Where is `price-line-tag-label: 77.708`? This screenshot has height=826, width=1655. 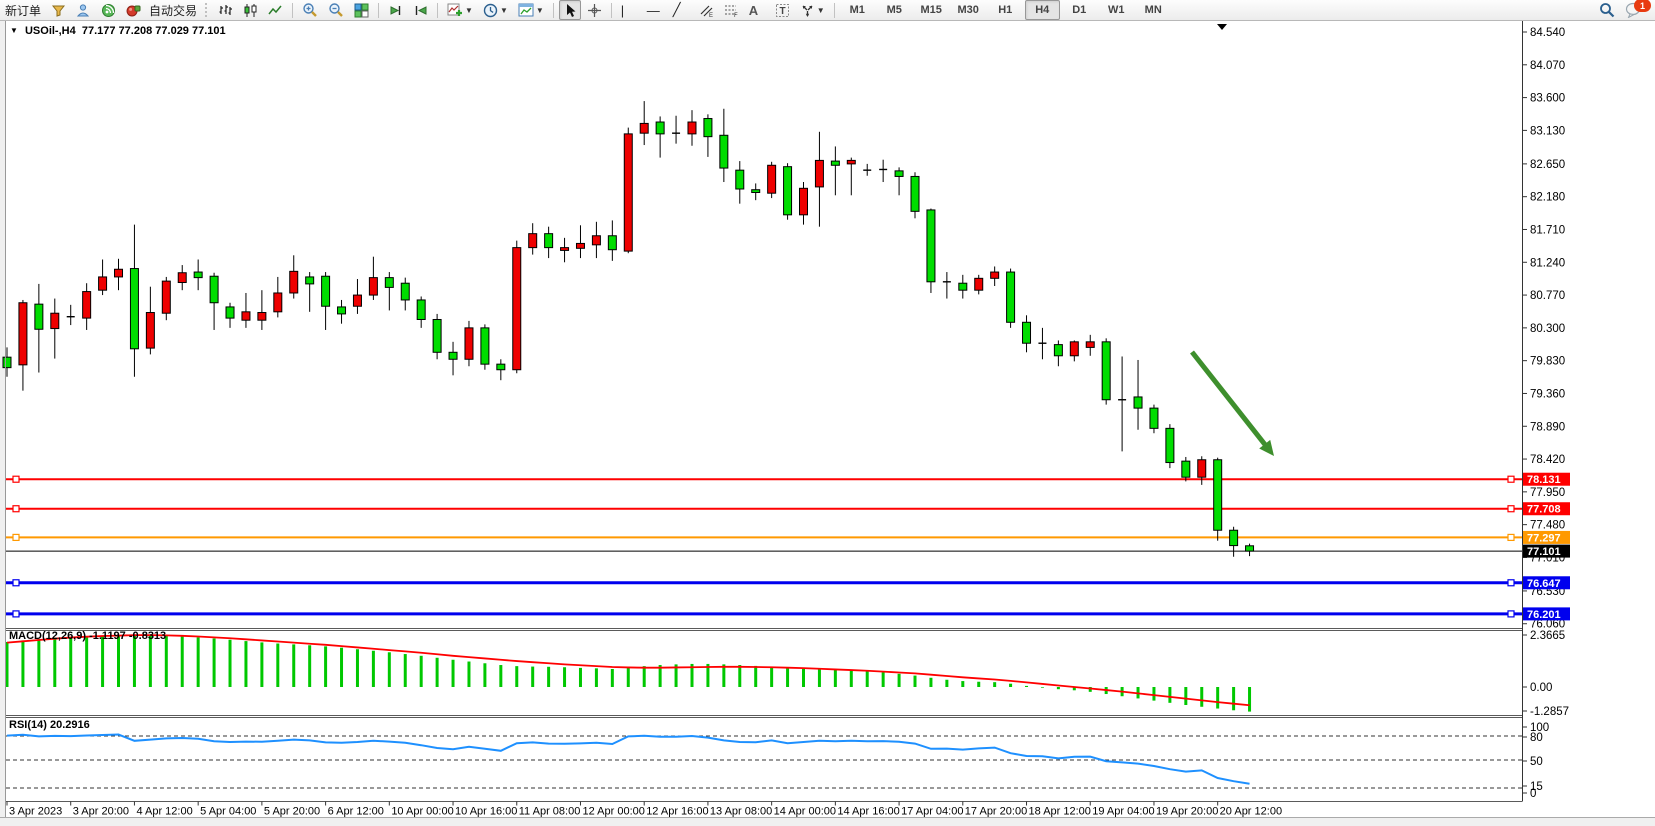
price-line-tag-label: 77.708 is located at coordinates (1544, 510).